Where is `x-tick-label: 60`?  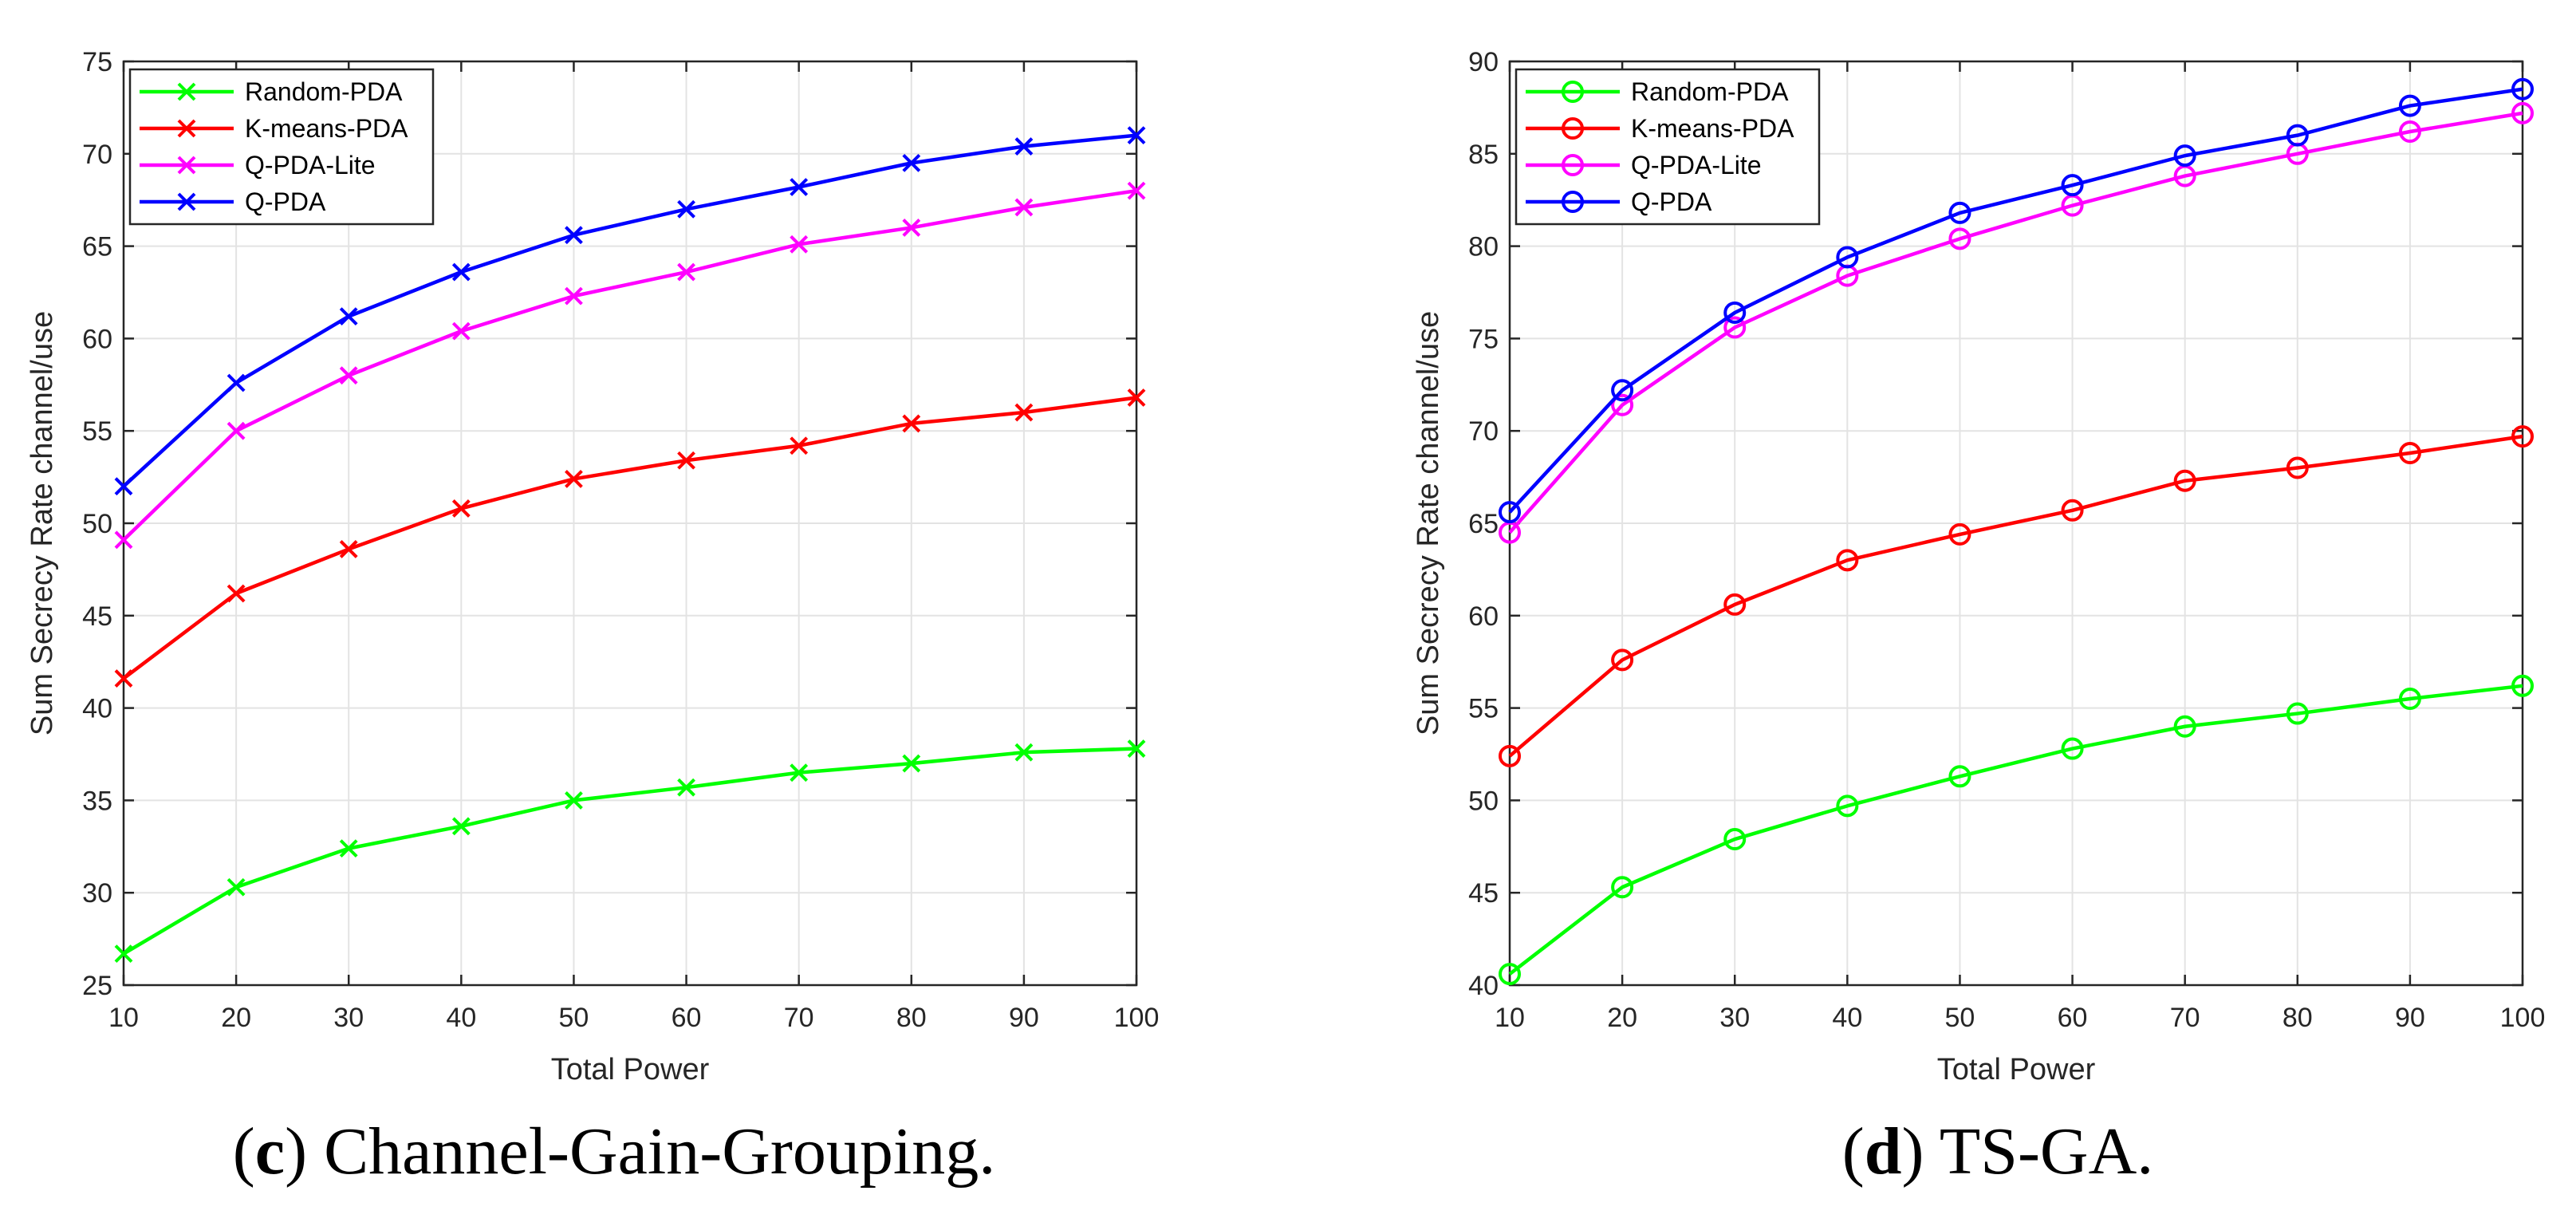 x-tick-label: 60 is located at coordinates (2073, 1018).